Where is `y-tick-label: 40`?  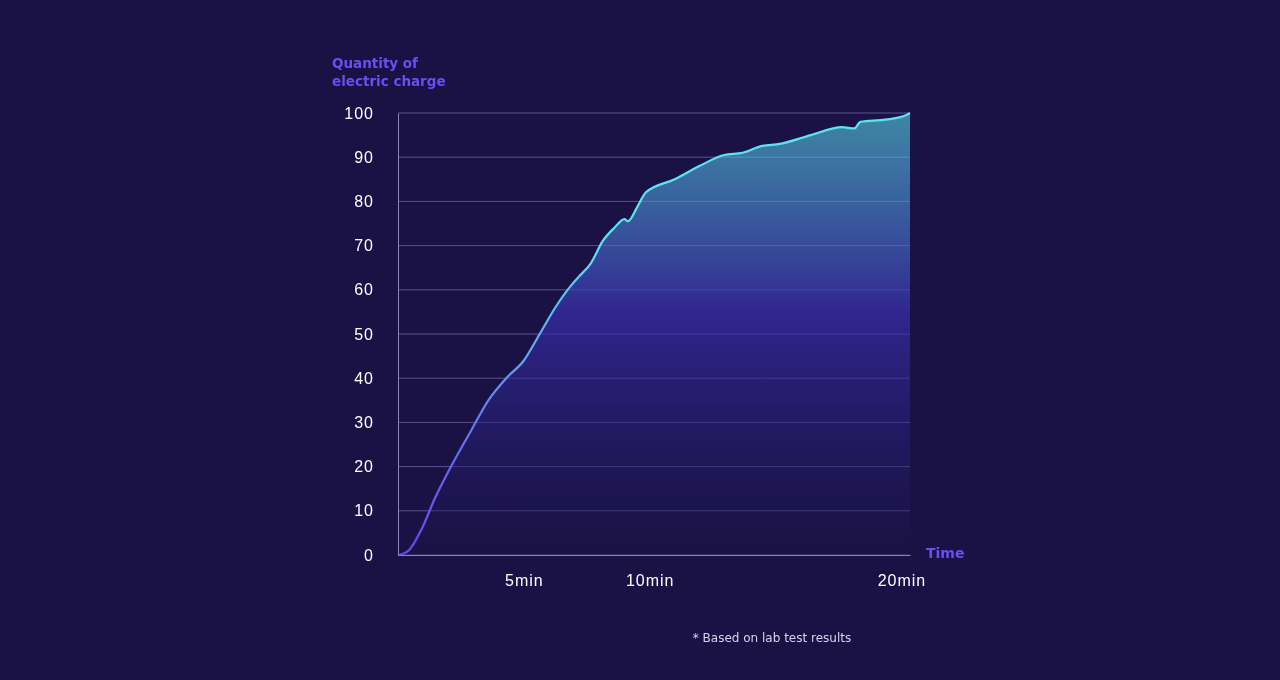
y-tick-label: 40 is located at coordinates (364, 378).